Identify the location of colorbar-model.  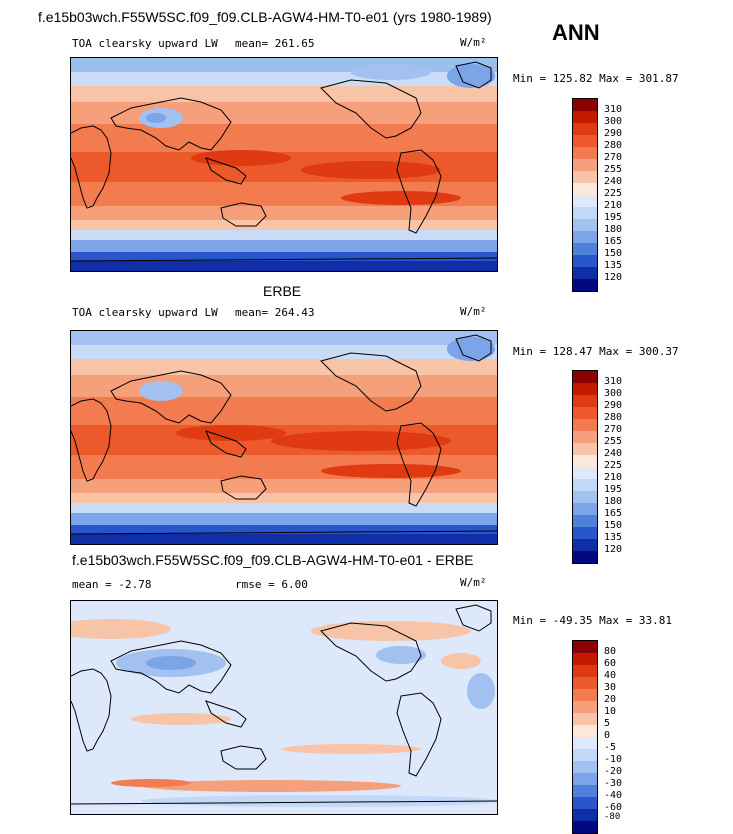
(585, 195).